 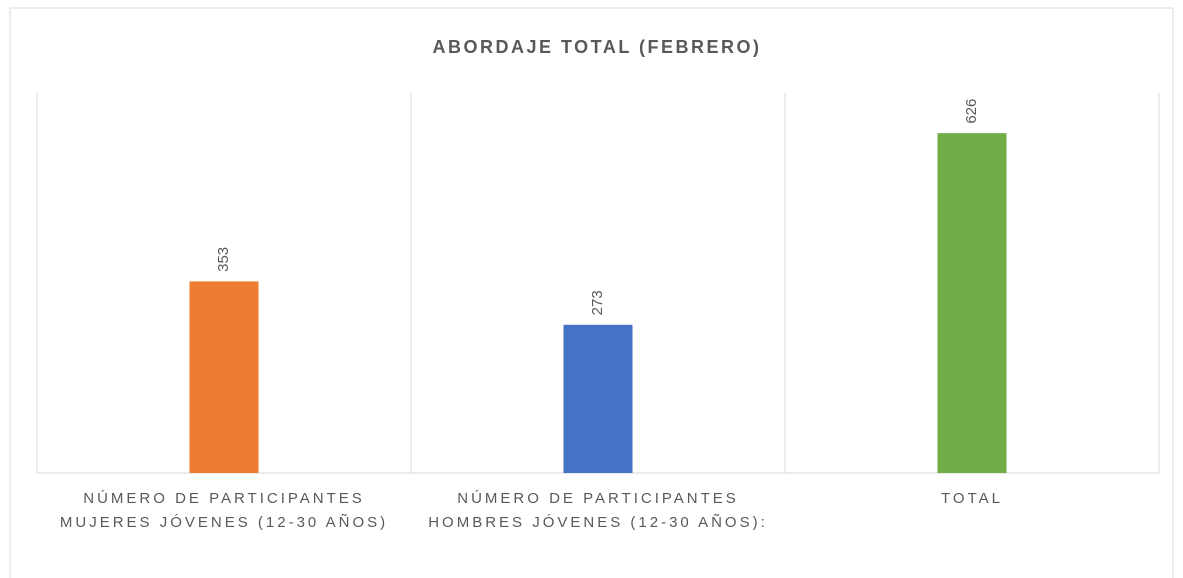 I want to click on data-label: 353, so click(x=223, y=259).